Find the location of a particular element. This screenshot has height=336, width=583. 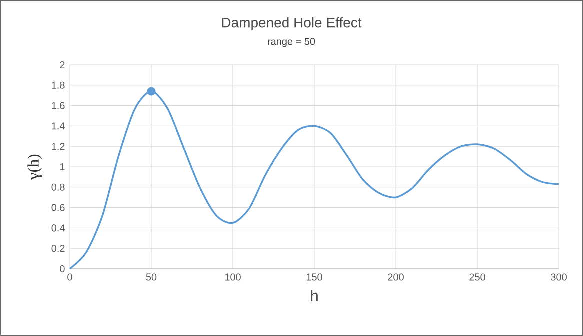

y-tick-label: 1 is located at coordinates (62, 167).